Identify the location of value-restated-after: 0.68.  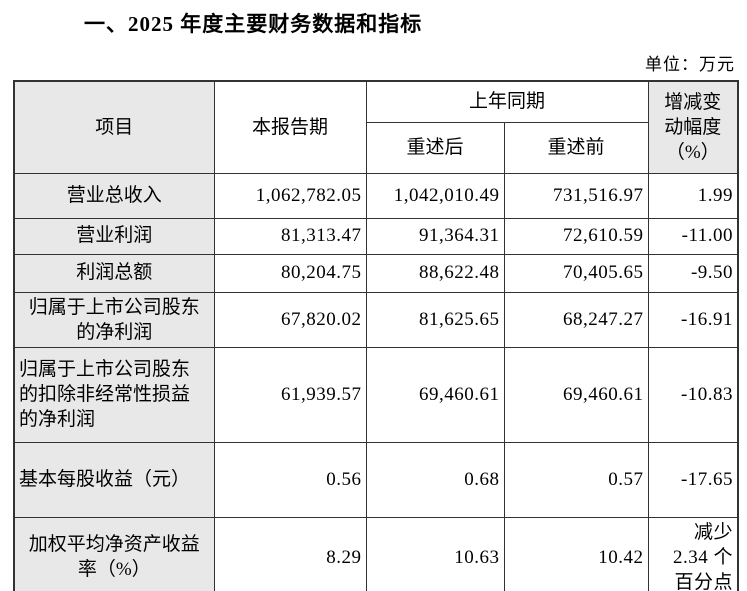
(435, 479).